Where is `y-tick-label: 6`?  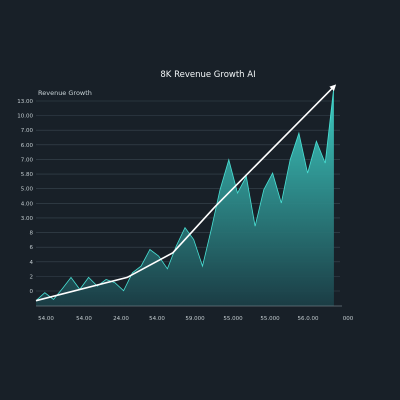 y-tick-label: 6 is located at coordinates (32, 248).